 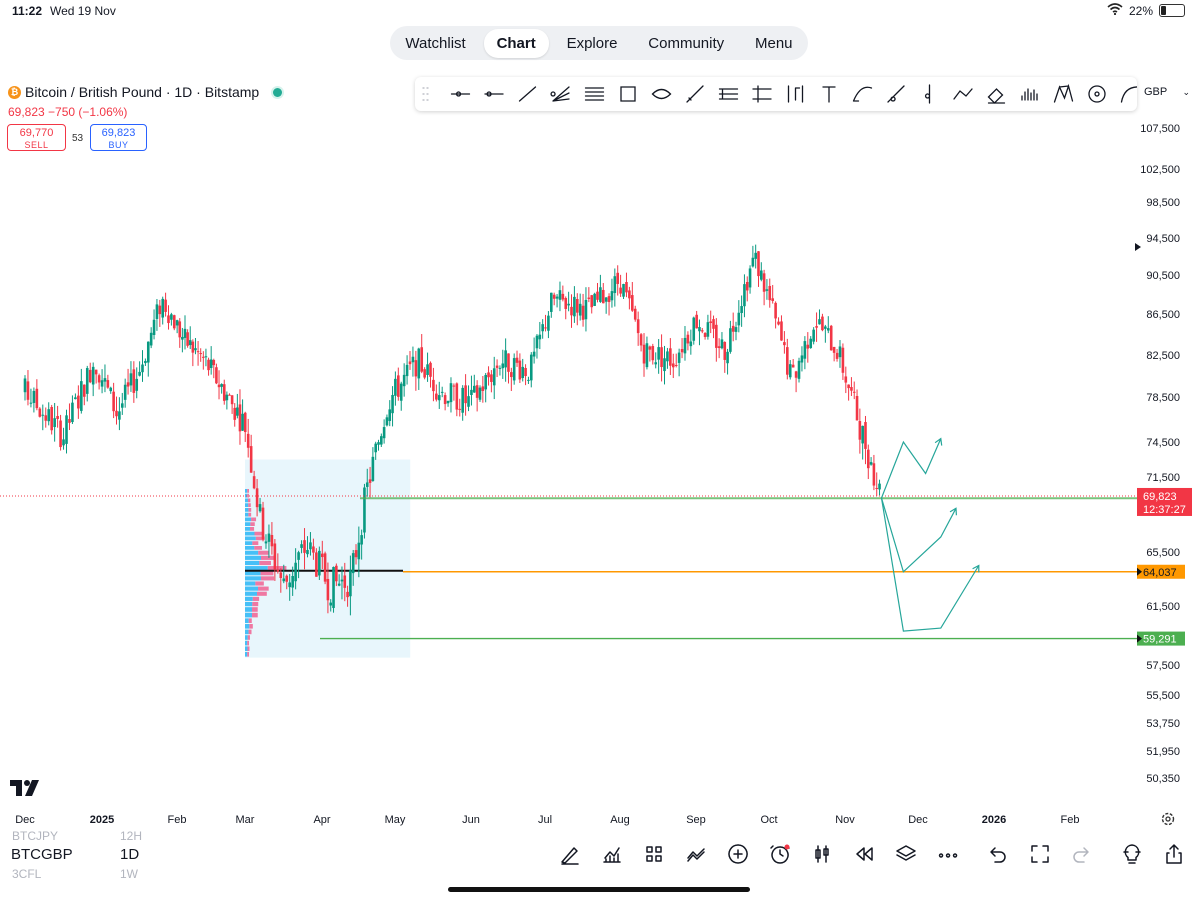 What do you see at coordinates (996, 96) in the screenshot?
I see `eraser-icon` at bounding box center [996, 96].